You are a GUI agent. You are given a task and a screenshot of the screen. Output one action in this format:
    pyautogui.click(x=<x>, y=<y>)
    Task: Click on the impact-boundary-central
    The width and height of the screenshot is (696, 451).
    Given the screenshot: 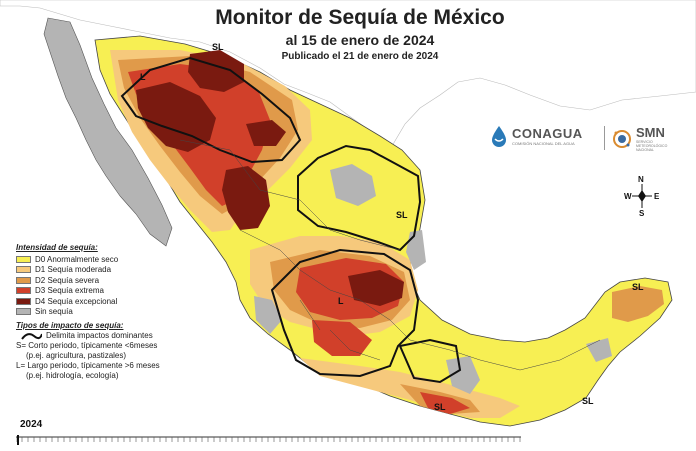 What is the action you would take?
    pyautogui.click(x=345, y=313)
    